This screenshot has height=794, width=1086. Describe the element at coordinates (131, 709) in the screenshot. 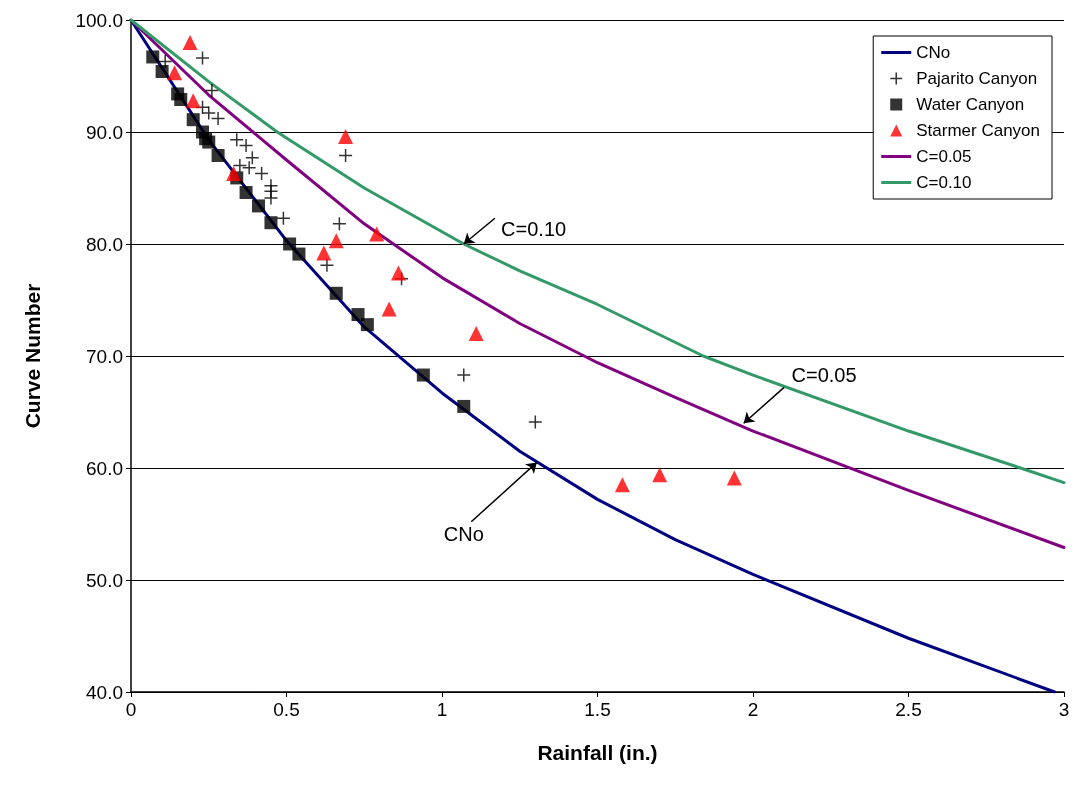

I see `x-tick-label: 0` at that location.